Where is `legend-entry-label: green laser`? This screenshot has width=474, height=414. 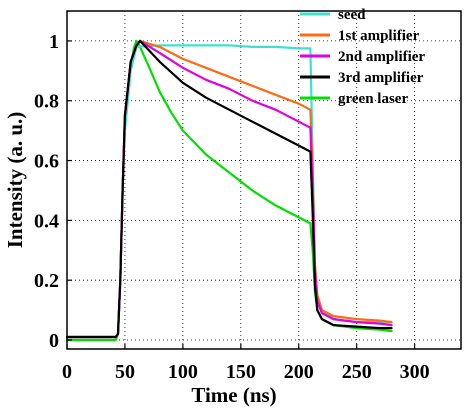
legend-entry-label: green laser is located at coordinates (373, 99).